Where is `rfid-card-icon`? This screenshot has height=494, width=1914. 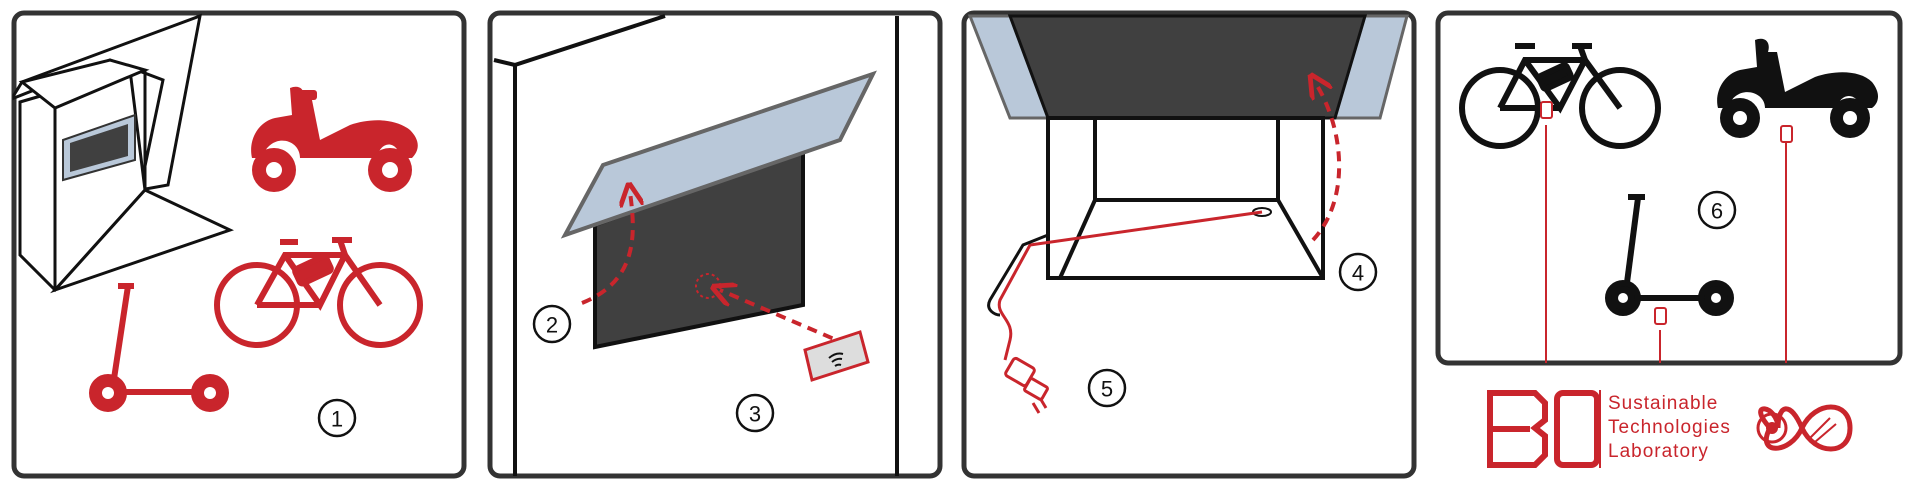 rfid-card-icon is located at coordinates (836, 356).